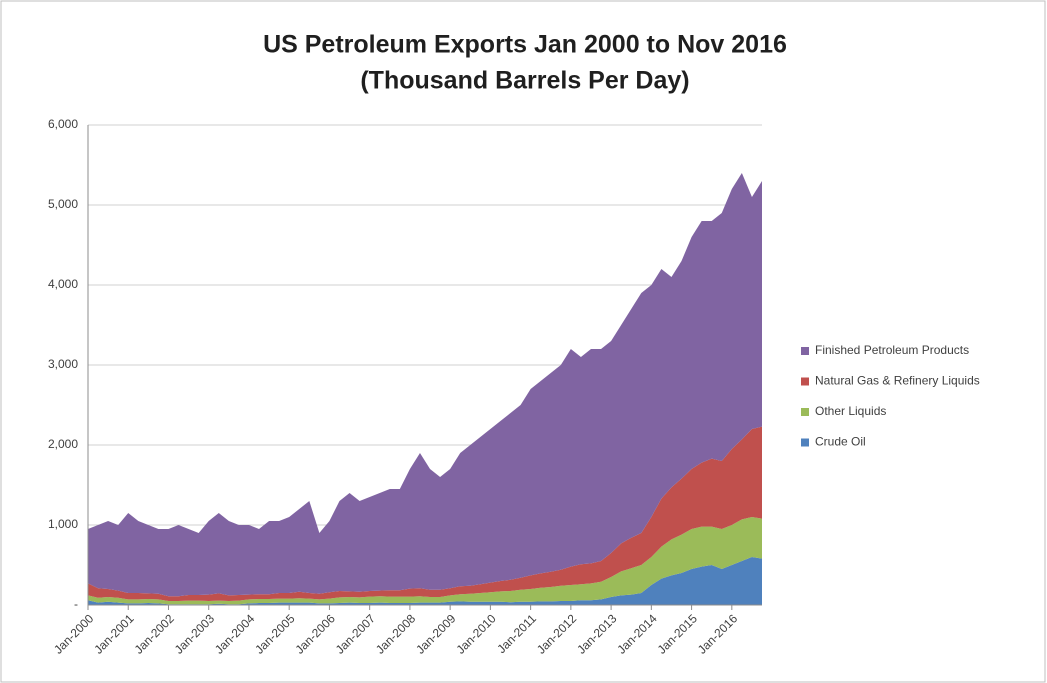 The image size is (1047, 683). Describe the element at coordinates (63, 524) in the screenshot. I see `y-tick-label: 1,000` at that location.